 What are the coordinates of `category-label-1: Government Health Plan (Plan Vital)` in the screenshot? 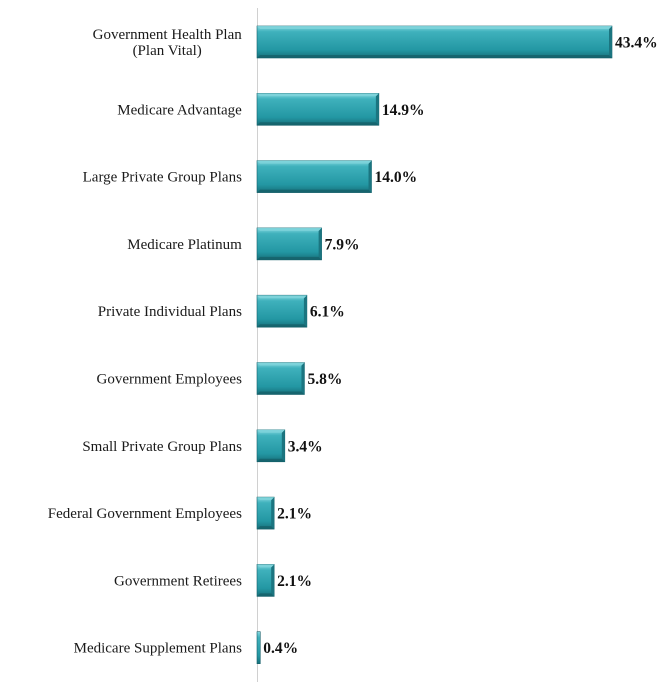 It's located at (168, 43).